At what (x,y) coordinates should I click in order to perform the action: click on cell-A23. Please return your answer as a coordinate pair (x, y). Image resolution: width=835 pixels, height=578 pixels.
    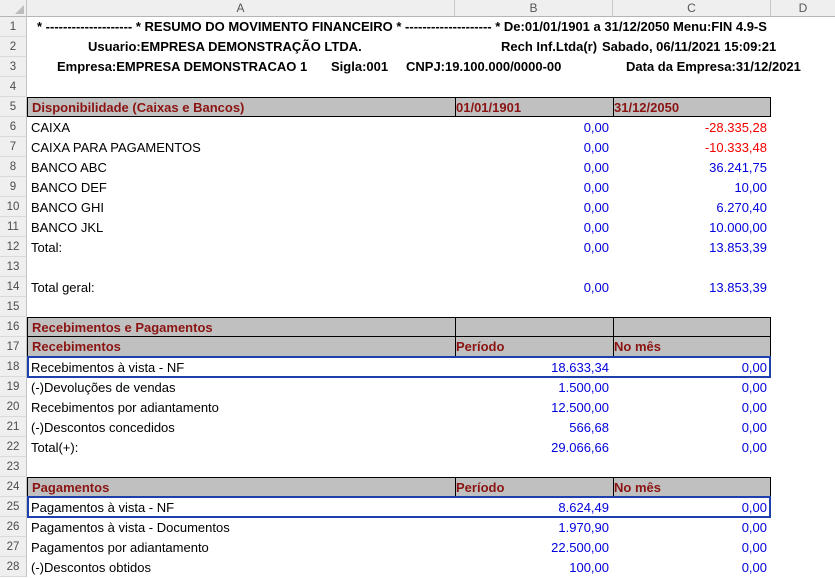
    Looking at the image, I should click on (241, 467).